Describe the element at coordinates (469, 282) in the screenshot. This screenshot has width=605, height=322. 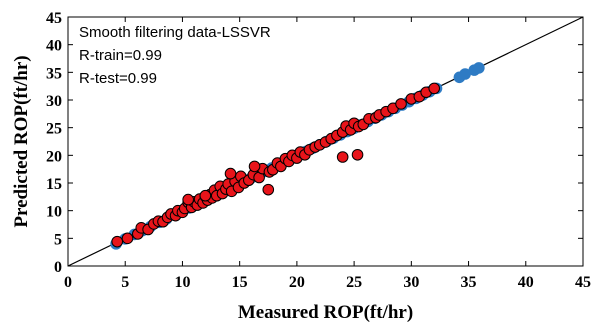
I see `x-tick-label: 35` at that location.